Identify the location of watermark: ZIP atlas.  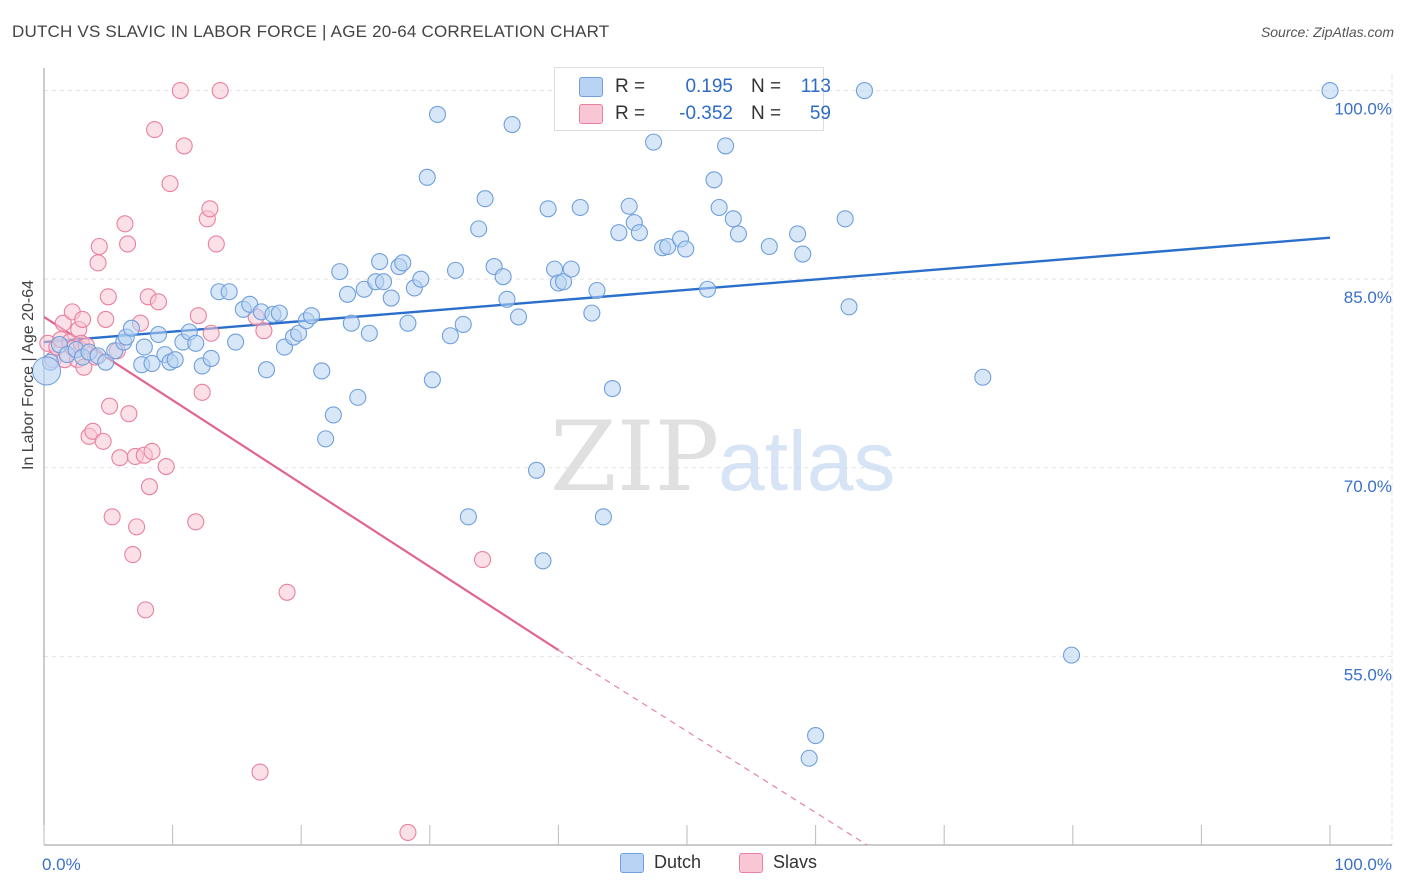
(722, 457).